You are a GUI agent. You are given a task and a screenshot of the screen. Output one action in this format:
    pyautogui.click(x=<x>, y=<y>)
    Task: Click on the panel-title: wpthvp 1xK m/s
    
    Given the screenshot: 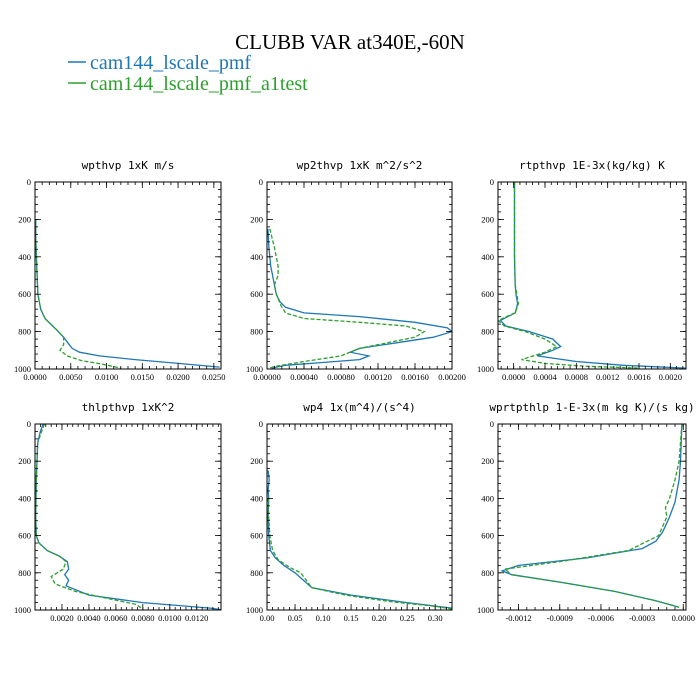 What is the action you would take?
    pyautogui.click(x=128, y=165)
    